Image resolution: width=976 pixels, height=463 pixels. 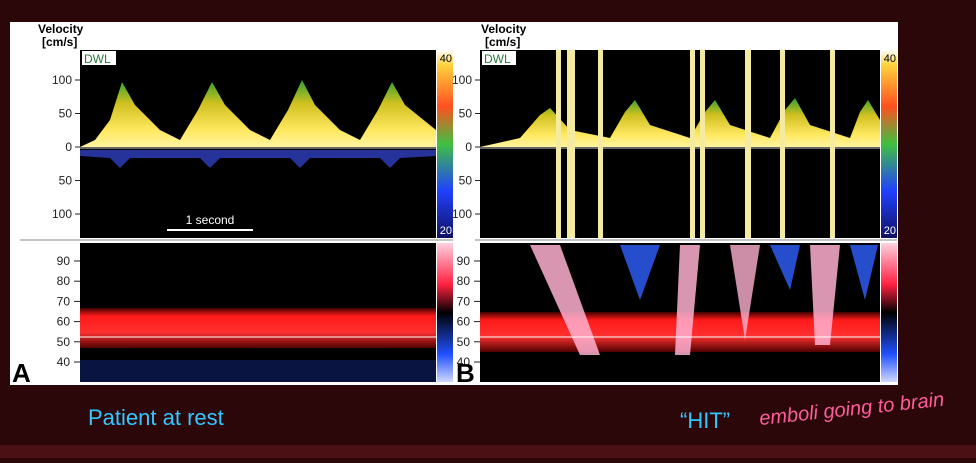 I want to click on colorbar-a-lower, so click(x=445, y=312).